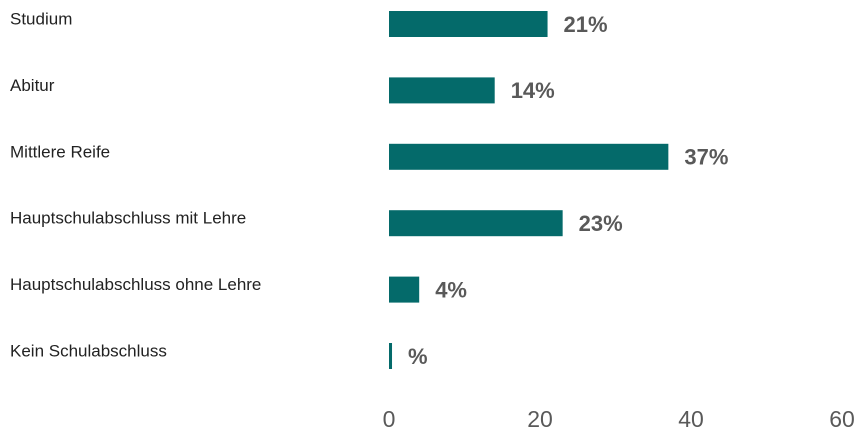 This screenshot has width=859, height=432. I want to click on value-label: 14%, so click(533, 90).